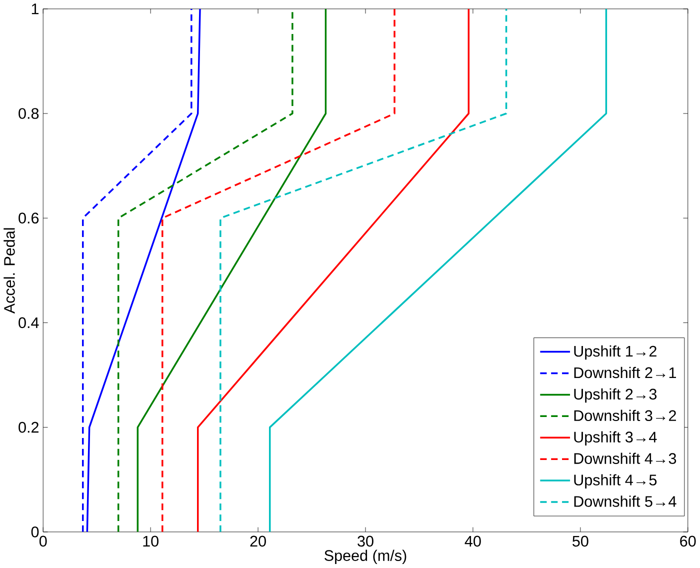  I want to click on x-tick-label: 50, so click(580, 541).